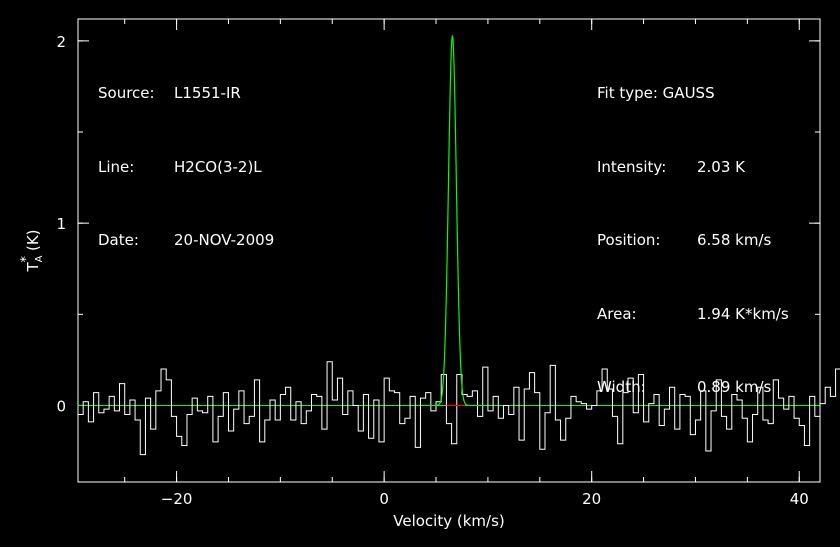 This screenshot has height=547, width=840. I want to click on position-row: Position: 6.58 km/s, so click(693, 240).